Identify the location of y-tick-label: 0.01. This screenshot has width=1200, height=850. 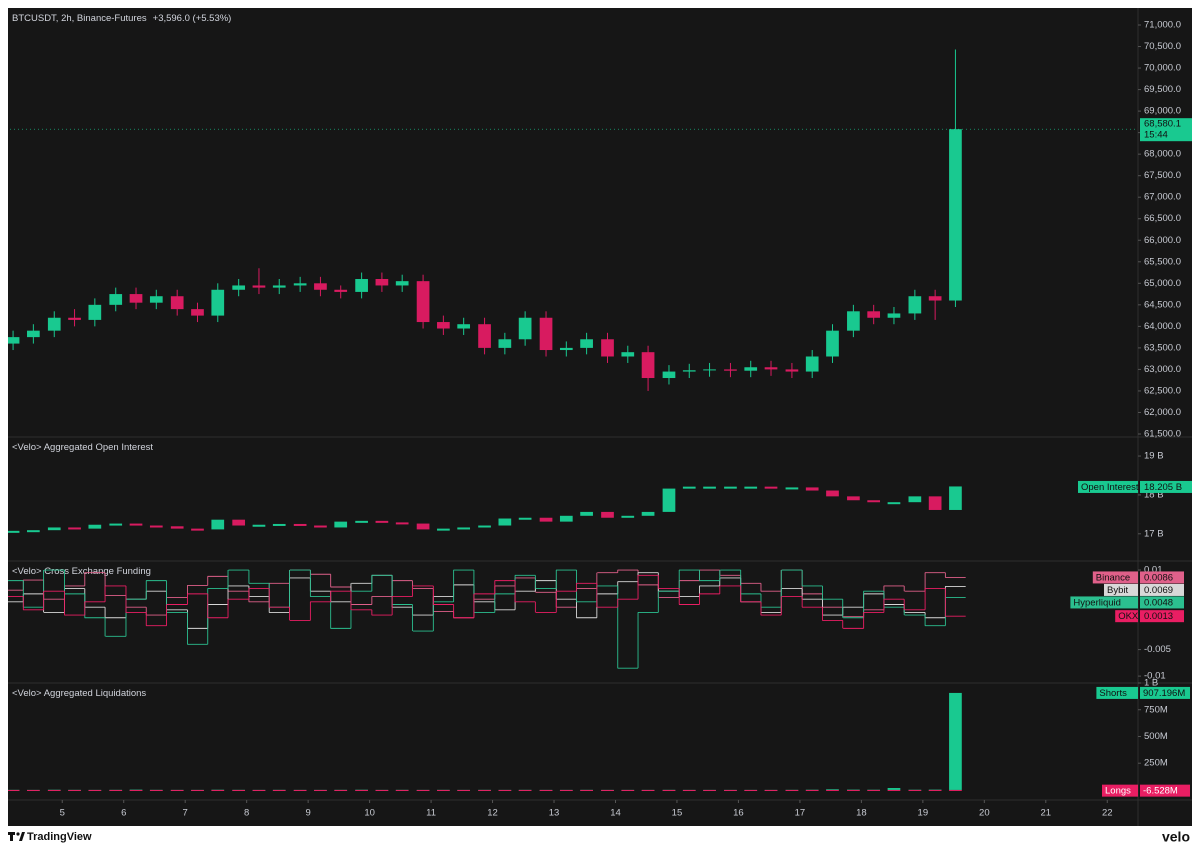
(1153, 570).